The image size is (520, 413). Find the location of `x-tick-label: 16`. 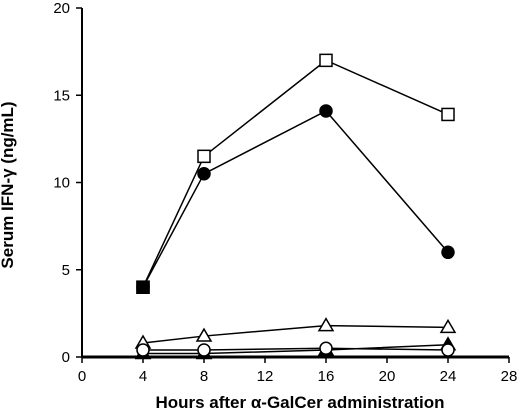

x-tick-label: 16 is located at coordinates (326, 376).